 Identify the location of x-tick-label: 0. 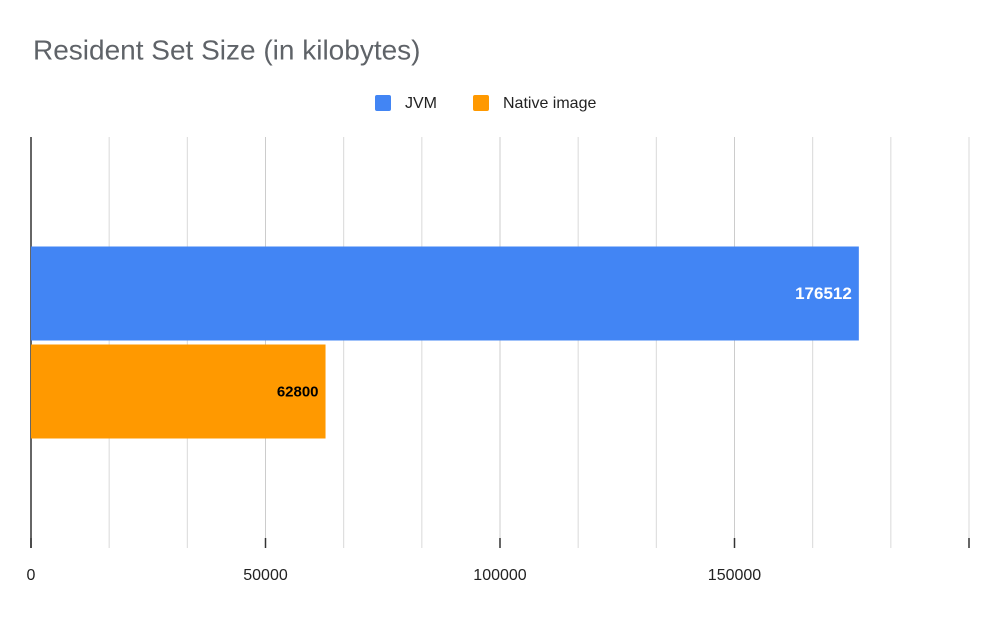
(31, 575).